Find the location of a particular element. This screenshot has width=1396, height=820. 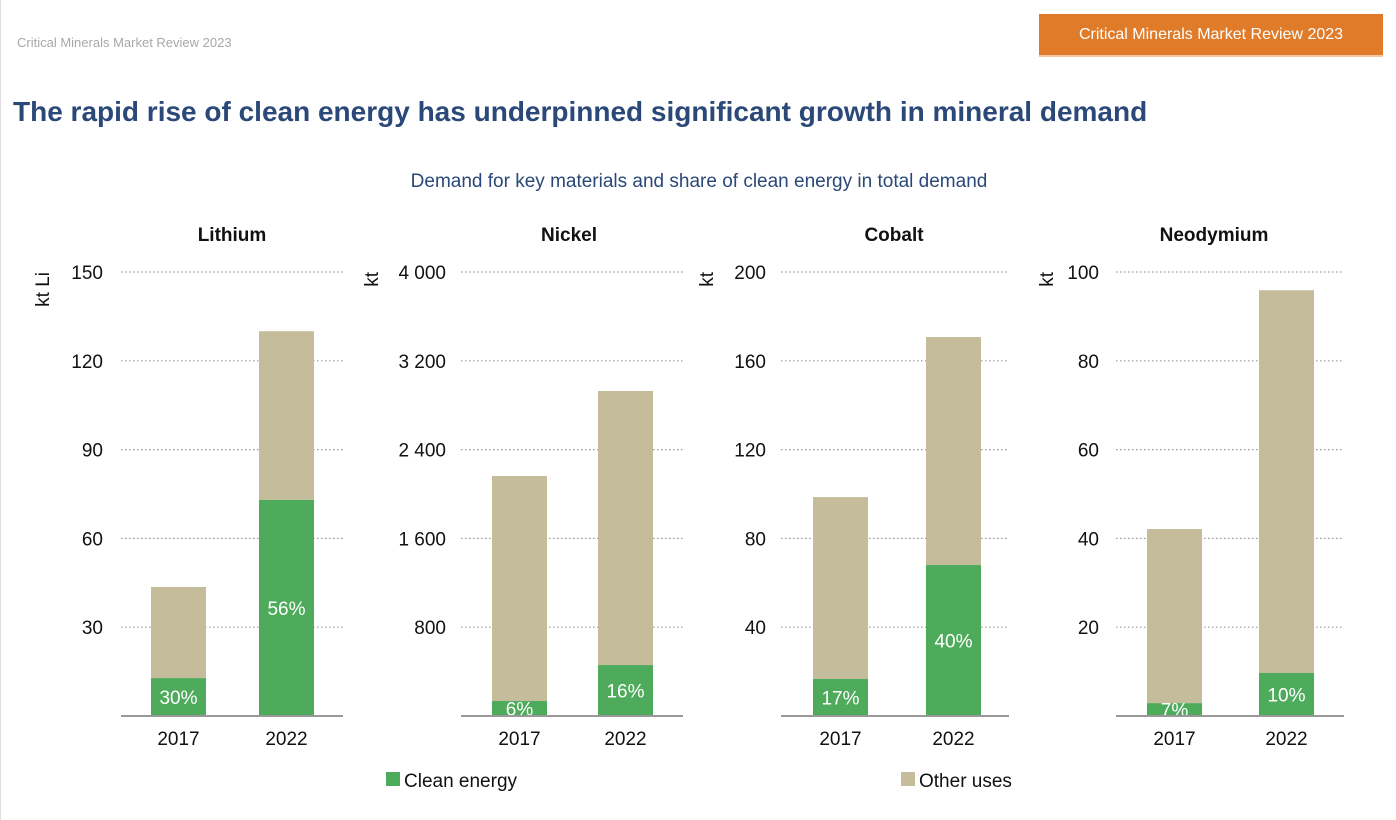

legend-label: Clean energy is located at coordinates (461, 781).